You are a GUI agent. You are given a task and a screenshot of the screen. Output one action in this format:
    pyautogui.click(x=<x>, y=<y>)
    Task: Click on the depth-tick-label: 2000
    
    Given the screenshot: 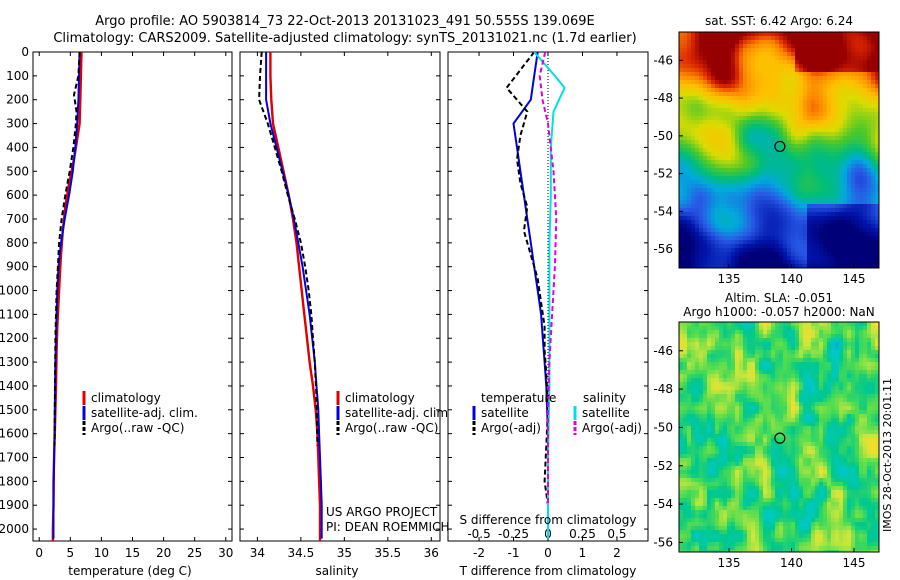 What is the action you would take?
    pyautogui.click(x=14, y=529)
    